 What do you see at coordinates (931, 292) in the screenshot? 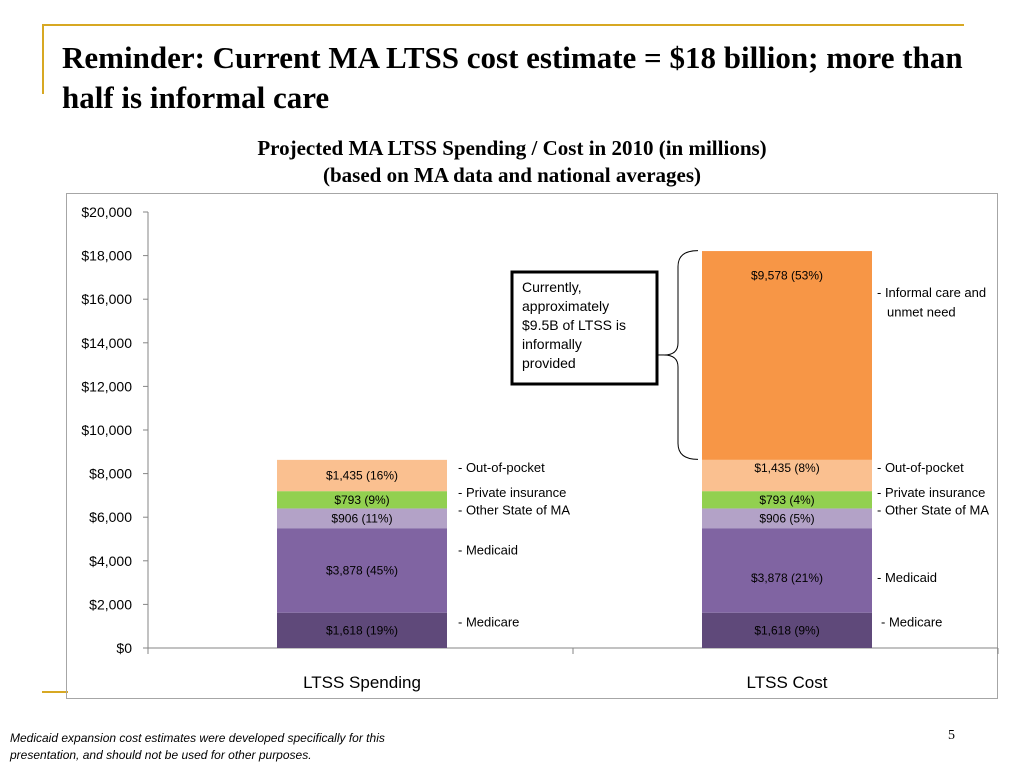
I see `side-label-informal-line-1: - Informal care and` at bounding box center [931, 292].